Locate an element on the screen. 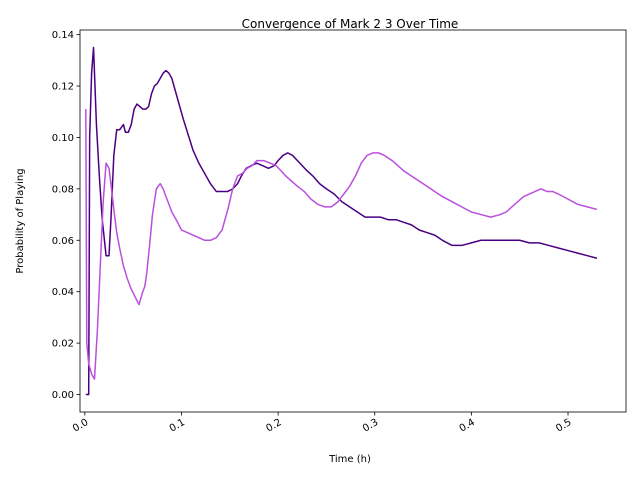  y-tick-label: 0.02 is located at coordinates (63, 344).